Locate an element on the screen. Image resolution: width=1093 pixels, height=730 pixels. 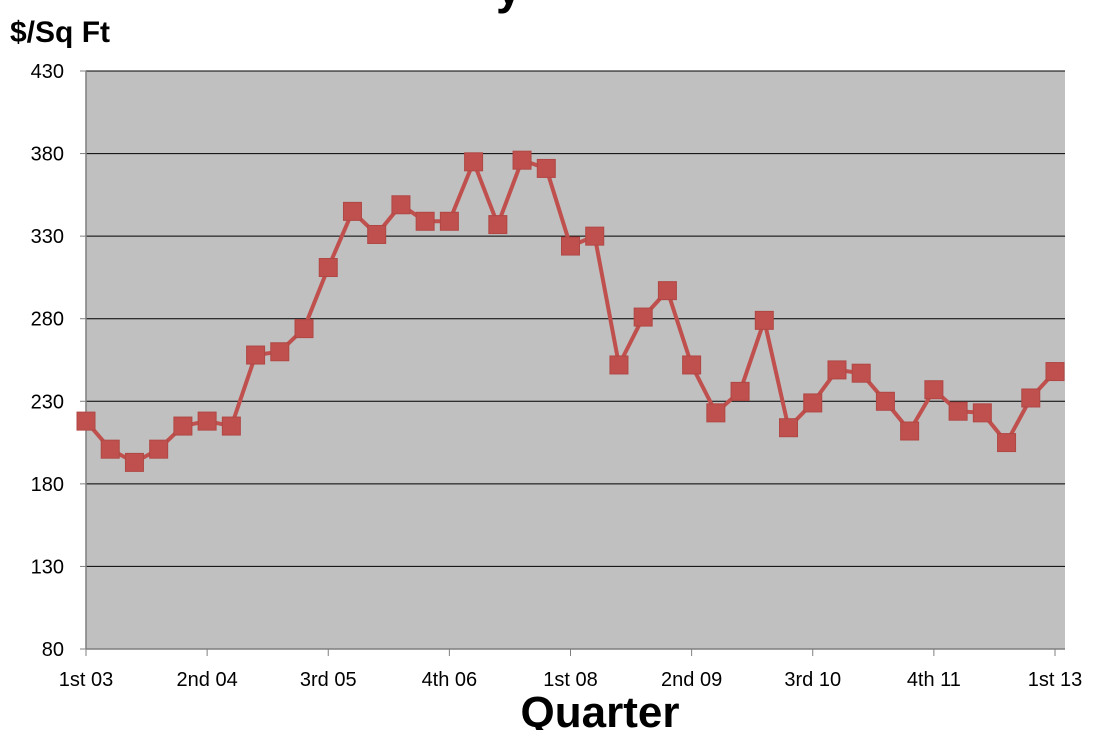
x-tick-label: 1st 03 is located at coordinates (86, 680).